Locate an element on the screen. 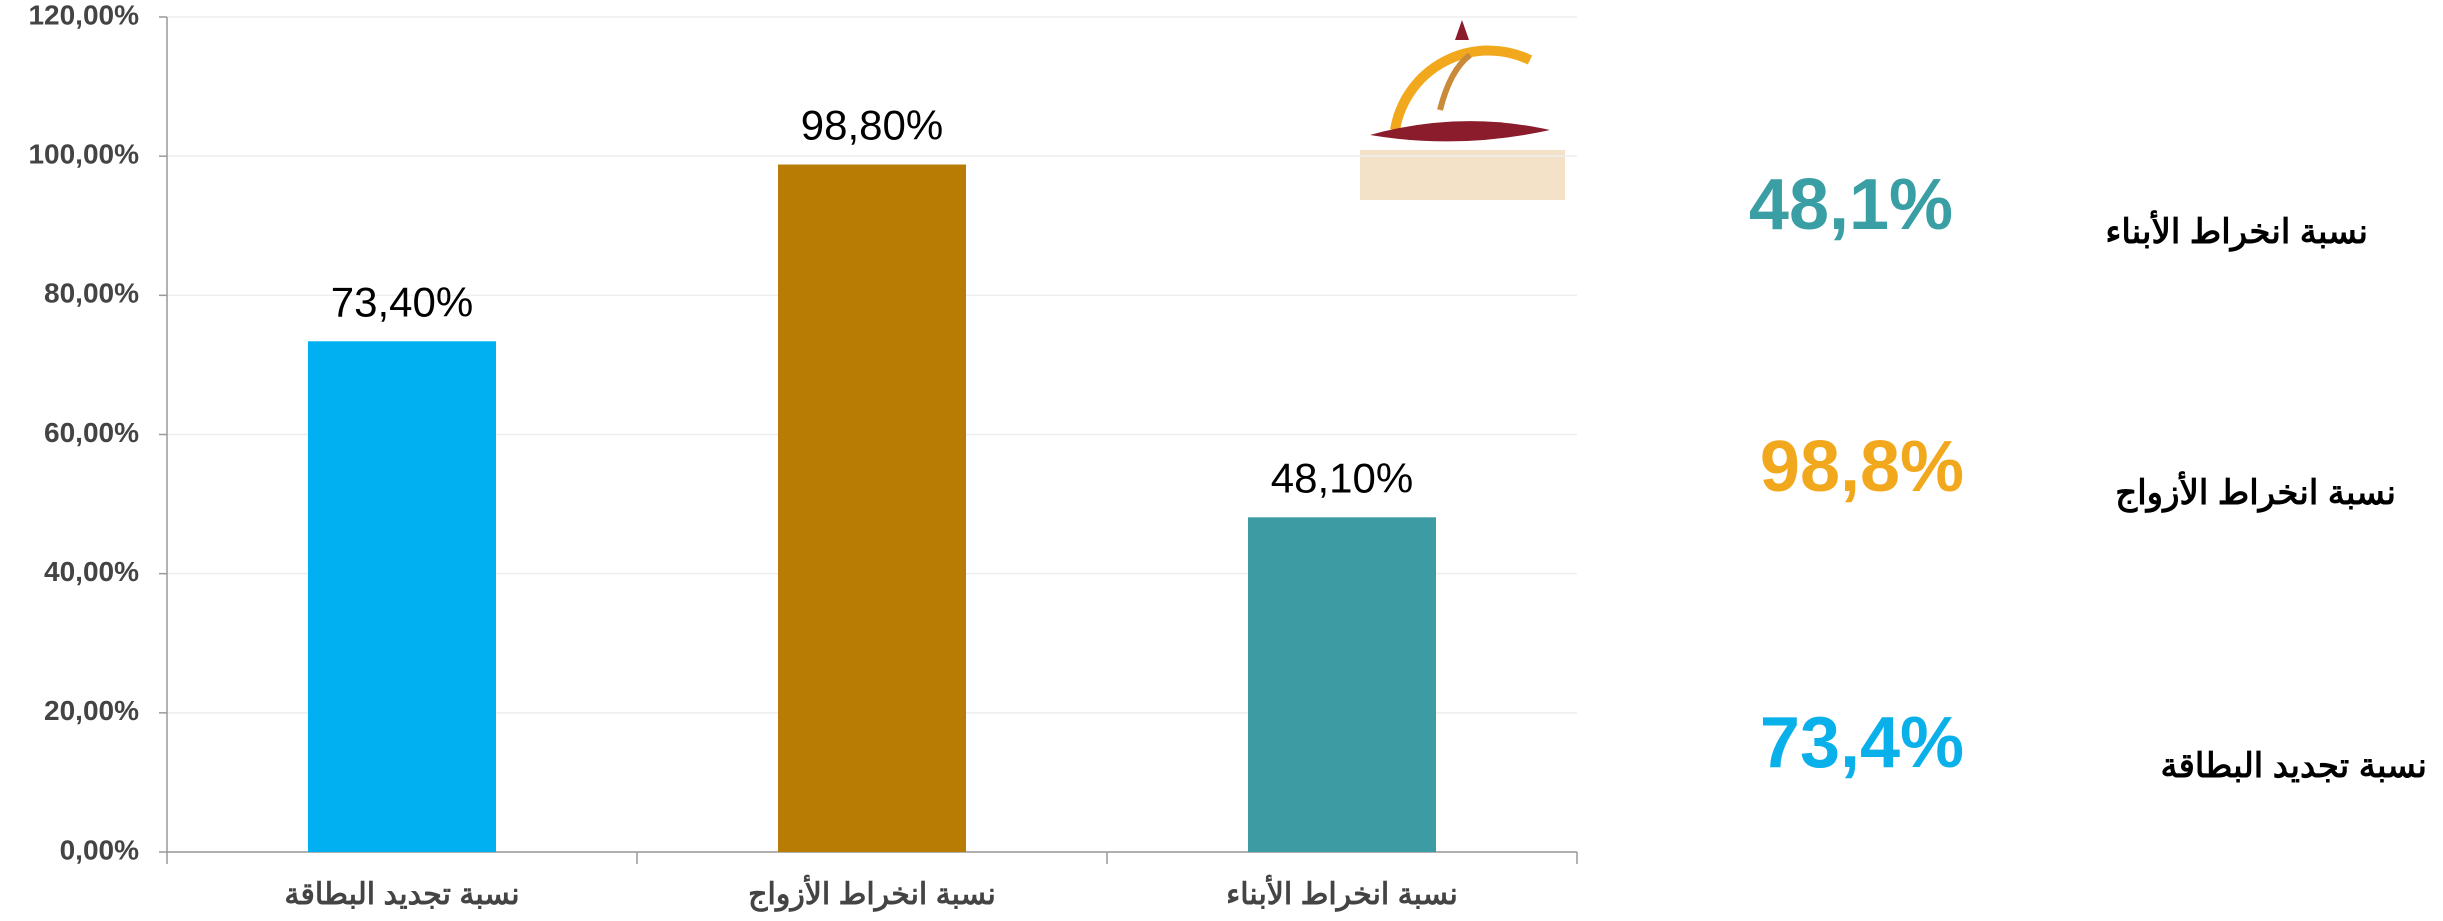 This screenshot has width=2443, height=921. logo-feather is located at coordinates (1454, 81).